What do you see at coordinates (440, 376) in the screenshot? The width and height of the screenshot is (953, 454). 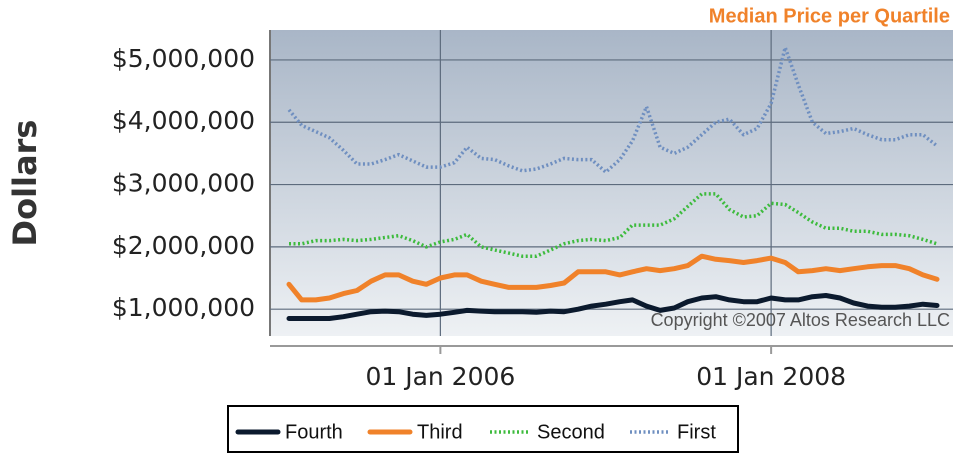 I see `x-tick-label: 01 Jan 2006` at bounding box center [440, 376].